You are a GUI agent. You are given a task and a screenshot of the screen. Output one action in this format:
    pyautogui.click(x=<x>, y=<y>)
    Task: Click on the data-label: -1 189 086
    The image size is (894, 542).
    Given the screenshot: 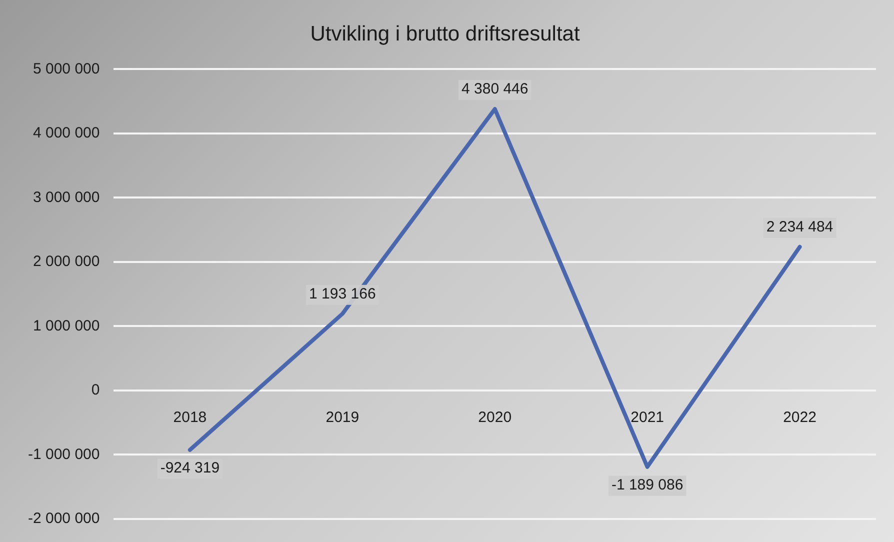 What is the action you would take?
    pyautogui.click(x=647, y=485)
    